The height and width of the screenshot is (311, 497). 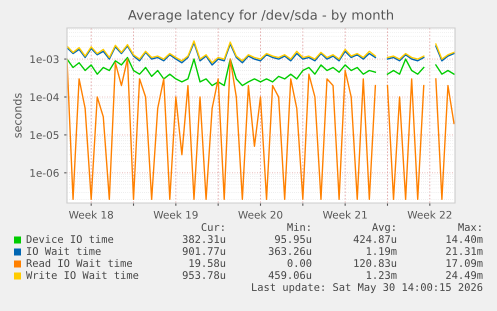 What do you see at coordinates (204, 239) in the screenshot?
I see `text: 382.31u` at bounding box center [204, 239].